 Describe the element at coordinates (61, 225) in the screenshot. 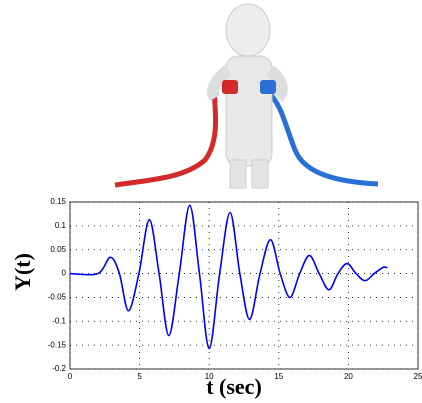

I see `y-tick-label: 0.1` at that location.